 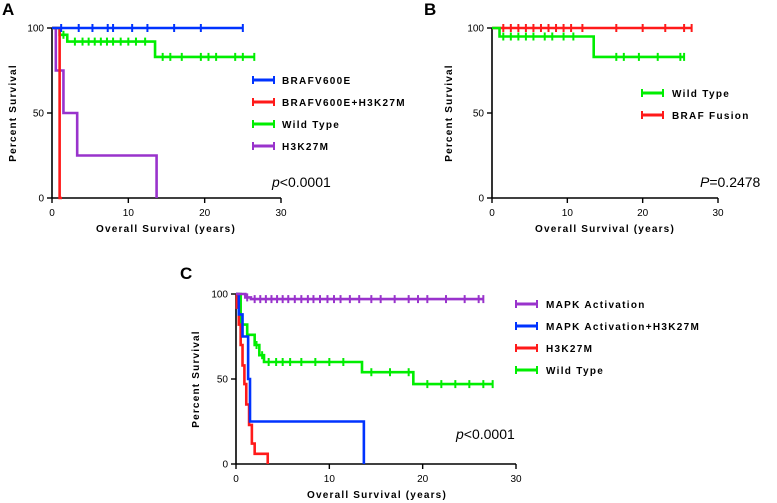 I want to click on panel-b-p-value-text: =0.2478, so click(x=734, y=182).